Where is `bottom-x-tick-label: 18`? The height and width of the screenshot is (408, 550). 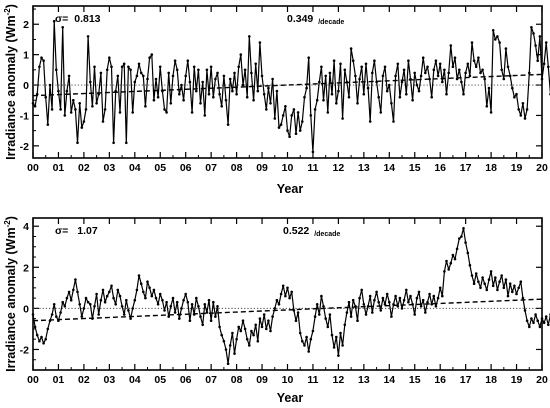 bottom-x-tick-label: 18 is located at coordinates (491, 380).